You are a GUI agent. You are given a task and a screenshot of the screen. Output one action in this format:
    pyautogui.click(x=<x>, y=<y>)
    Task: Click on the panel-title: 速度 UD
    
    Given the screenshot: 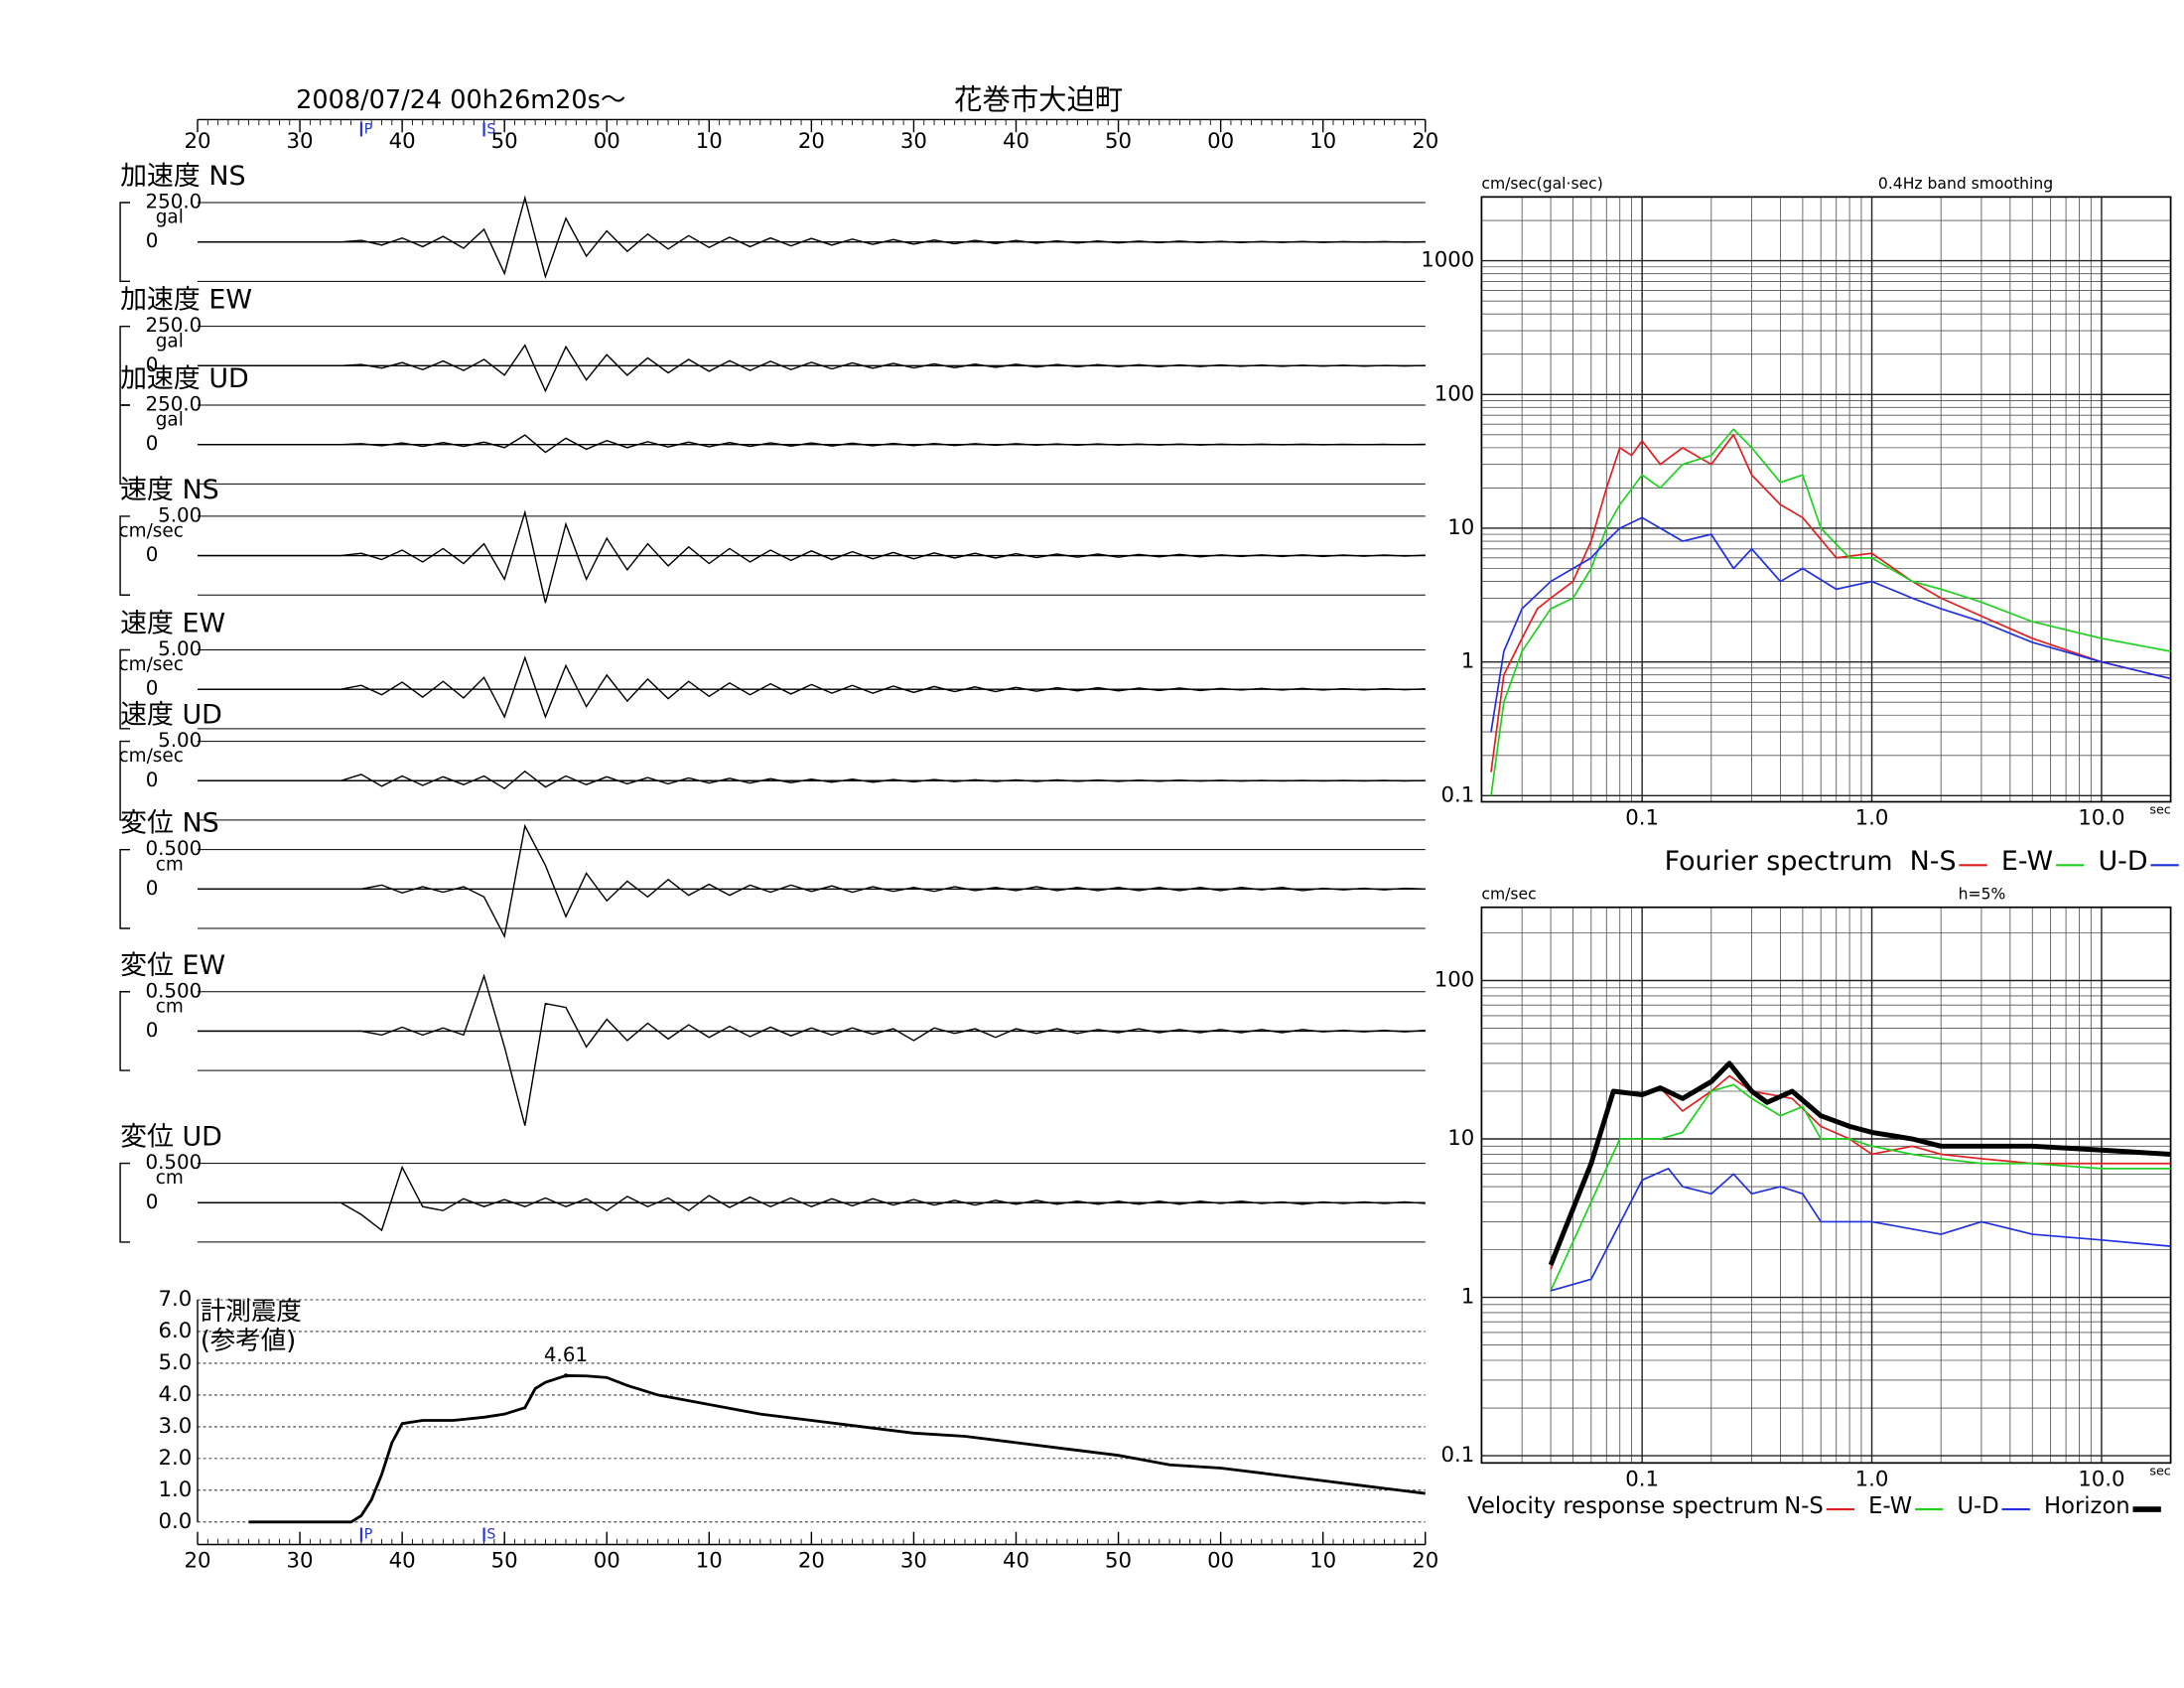 What is the action you would take?
    pyautogui.click(x=171, y=715)
    